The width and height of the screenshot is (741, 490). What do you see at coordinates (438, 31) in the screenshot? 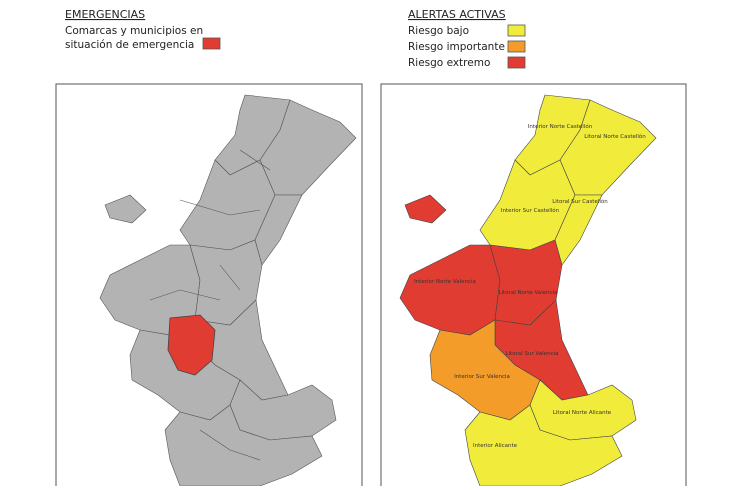
I see `legend-text: Riesgo bajo` at bounding box center [438, 31].